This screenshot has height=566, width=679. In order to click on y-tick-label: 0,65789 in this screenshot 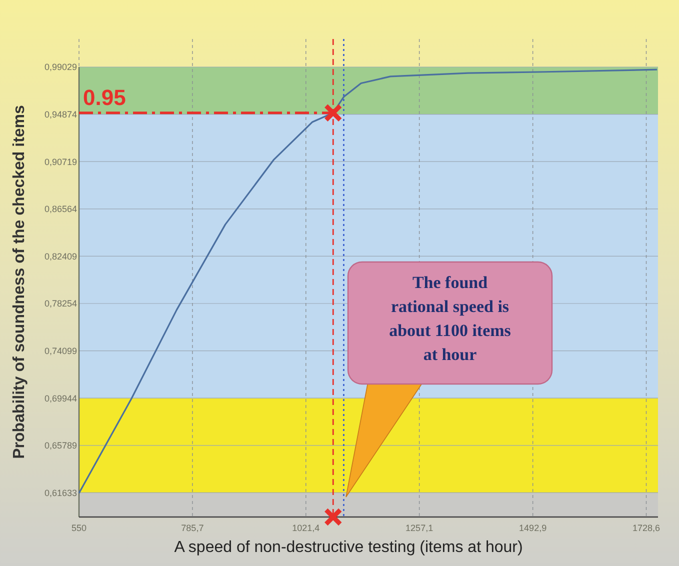, I will do `click(60, 445)`.